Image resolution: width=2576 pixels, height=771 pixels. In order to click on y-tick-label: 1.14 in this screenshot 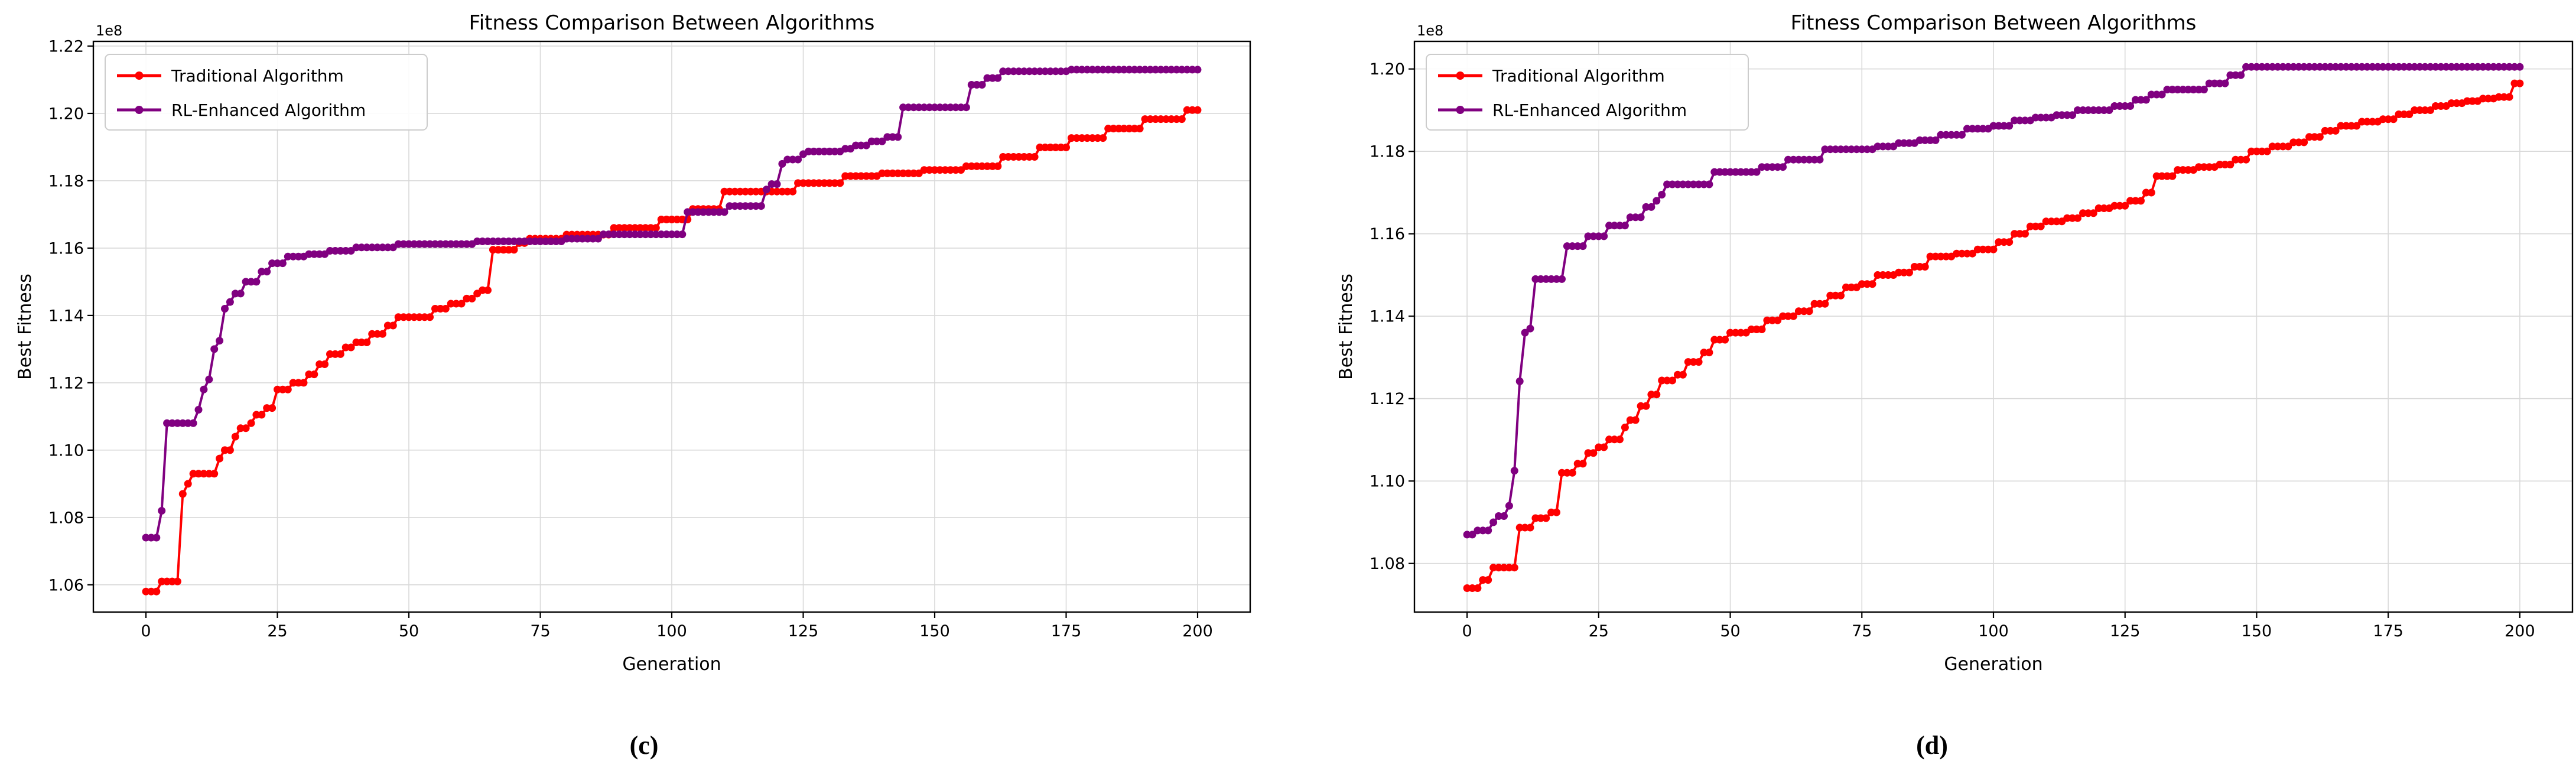, I will do `click(1388, 317)`.